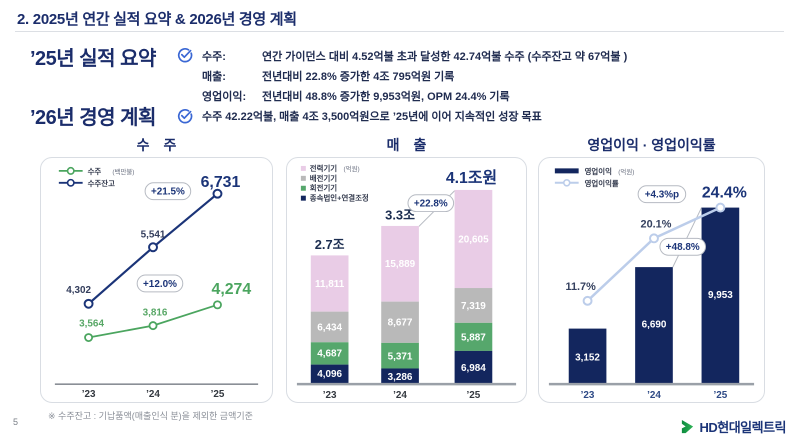 This screenshot has height=445, width=800. I want to click on backlog-value-24: 5,541, so click(153, 234).